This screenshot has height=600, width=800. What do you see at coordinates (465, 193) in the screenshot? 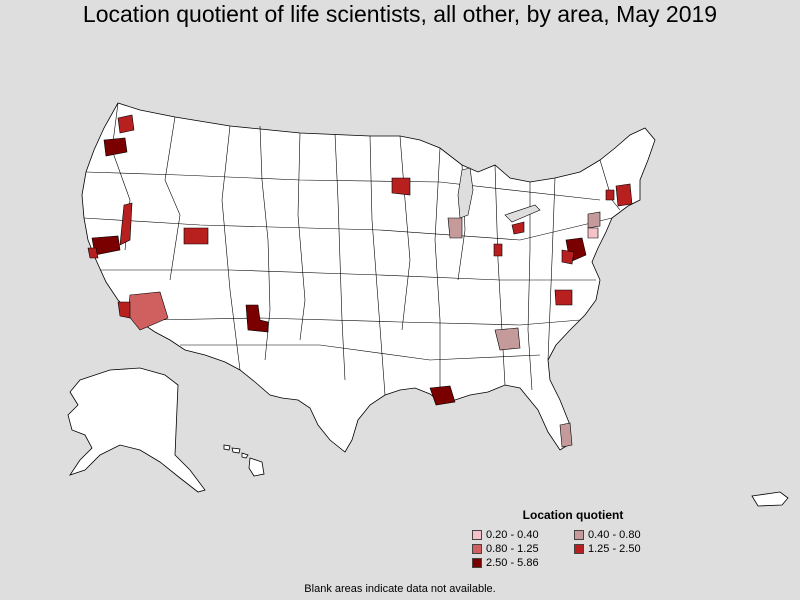
I see `lake-michigan` at bounding box center [465, 193].